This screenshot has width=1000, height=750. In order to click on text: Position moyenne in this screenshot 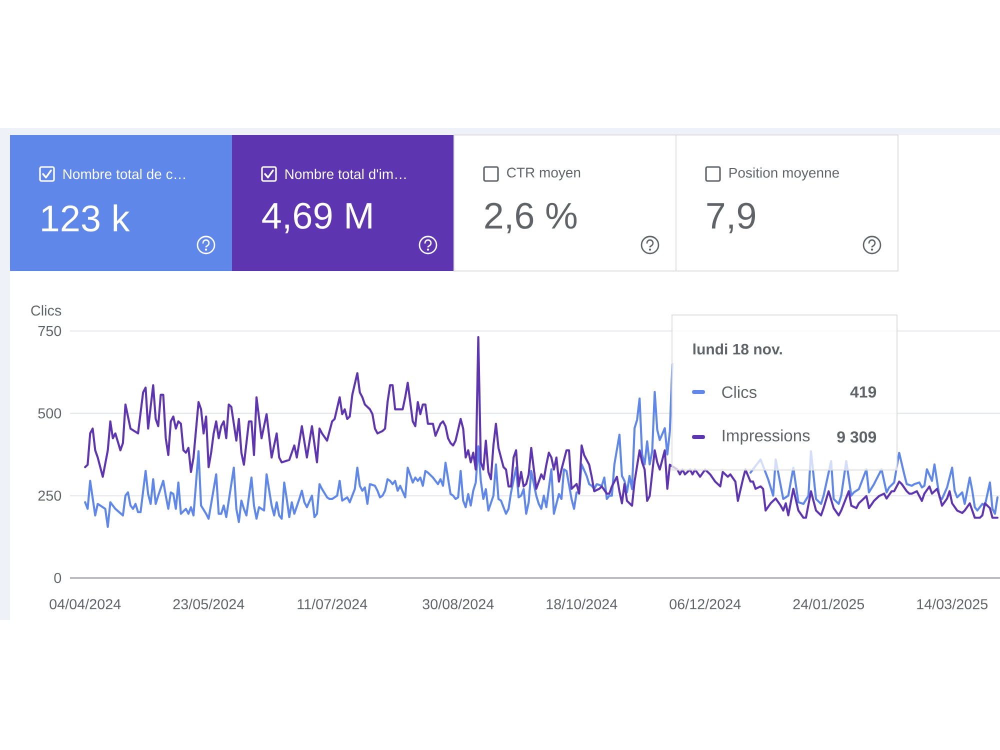, I will do `click(784, 174)`.